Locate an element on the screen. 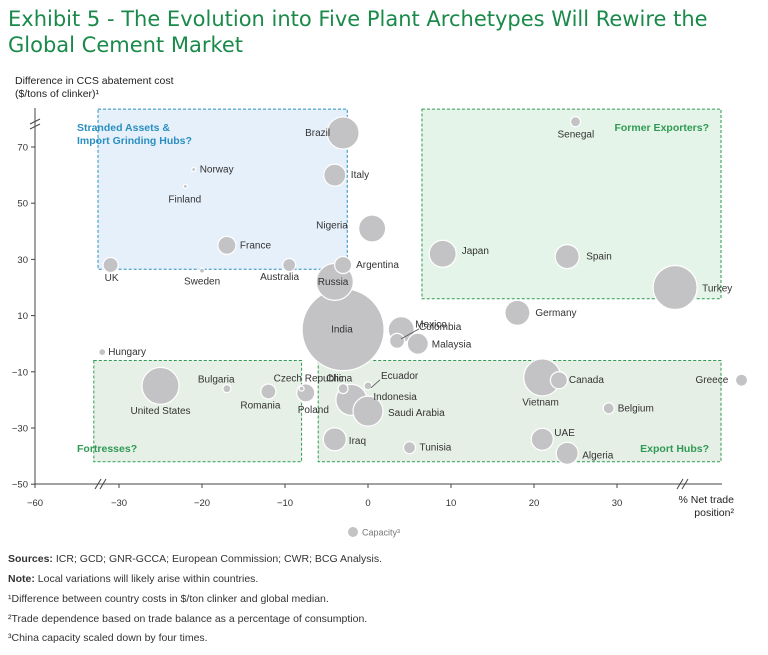 The width and height of the screenshot is (768, 655). bubble-label: Belgium is located at coordinates (636, 408).